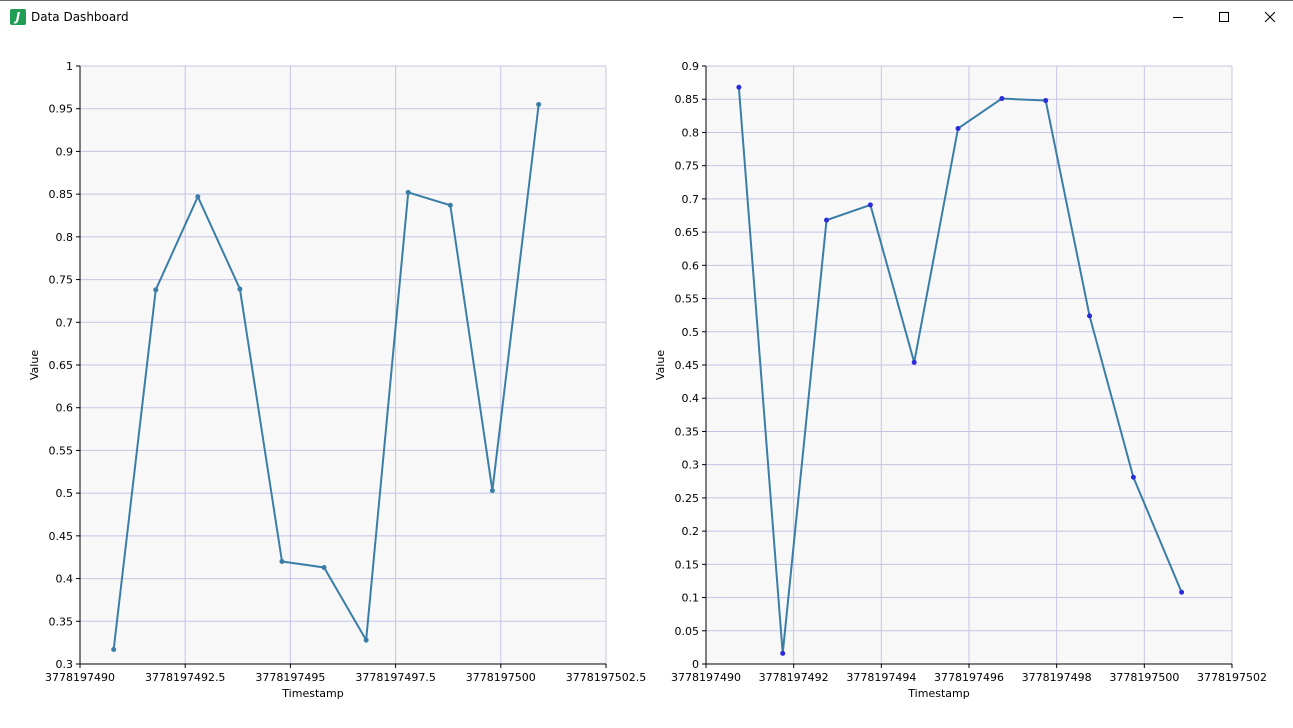 The height and width of the screenshot is (728, 1293). I want to click on maximize-button, so click(1224, 17).